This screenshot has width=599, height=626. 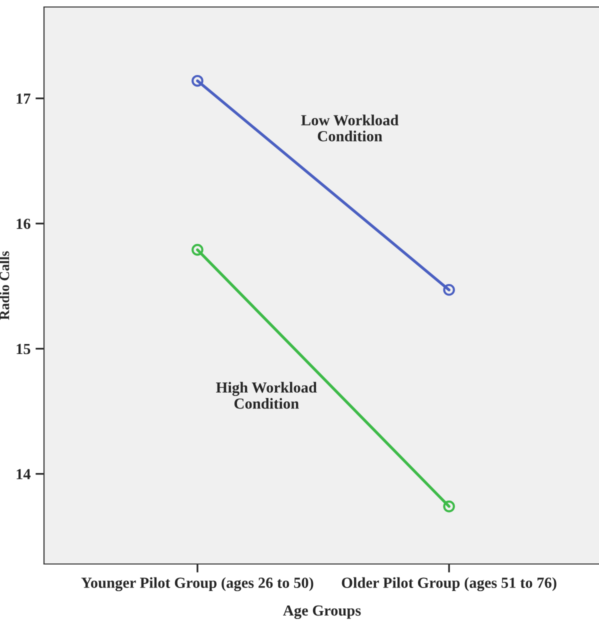 What do you see at coordinates (23, 223) in the screenshot?
I see `y-tick-label: 16` at bounding box center [23, 223].